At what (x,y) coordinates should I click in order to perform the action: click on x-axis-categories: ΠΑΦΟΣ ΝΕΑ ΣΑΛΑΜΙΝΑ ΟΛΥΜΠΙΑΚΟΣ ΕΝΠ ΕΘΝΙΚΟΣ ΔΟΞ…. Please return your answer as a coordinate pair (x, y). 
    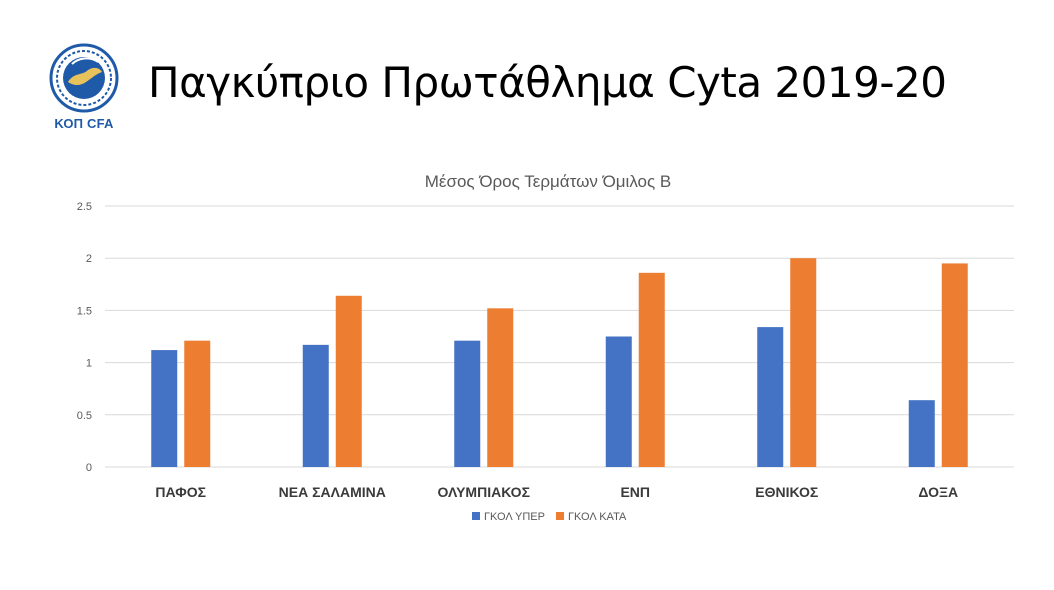
    Looking at the image, I should click on (556, 492).